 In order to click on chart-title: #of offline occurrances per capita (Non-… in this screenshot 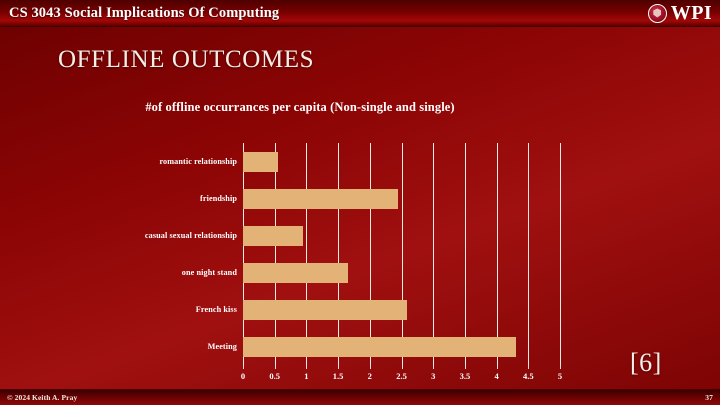, I will do `click(300, 107)`.